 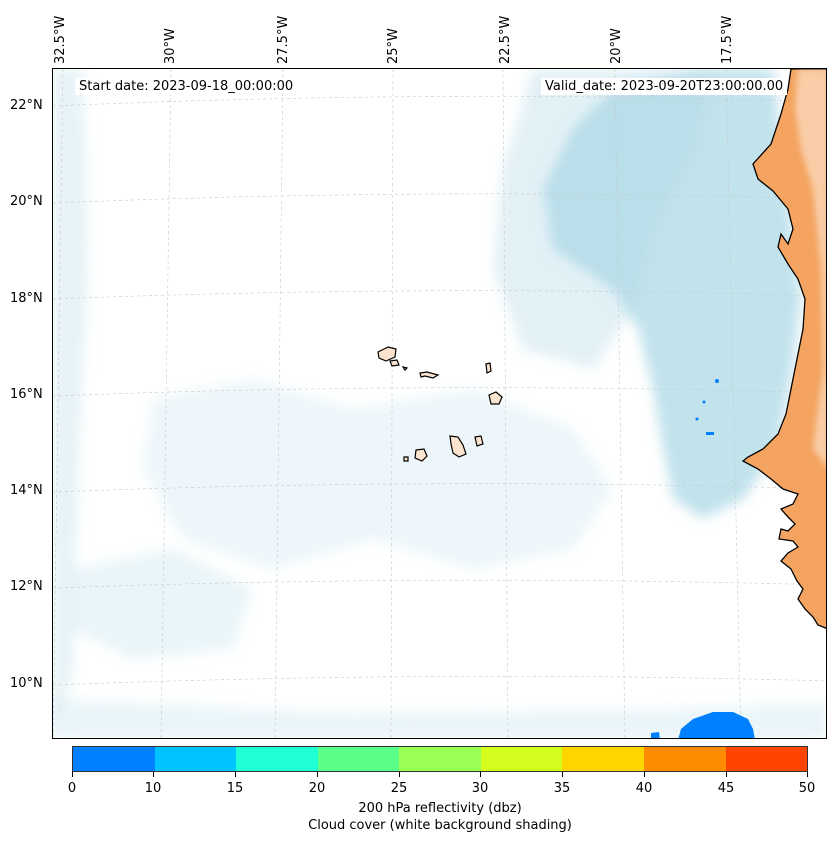 I want to click on lat-label-22n: 22°N, so click(x=26, y=105).